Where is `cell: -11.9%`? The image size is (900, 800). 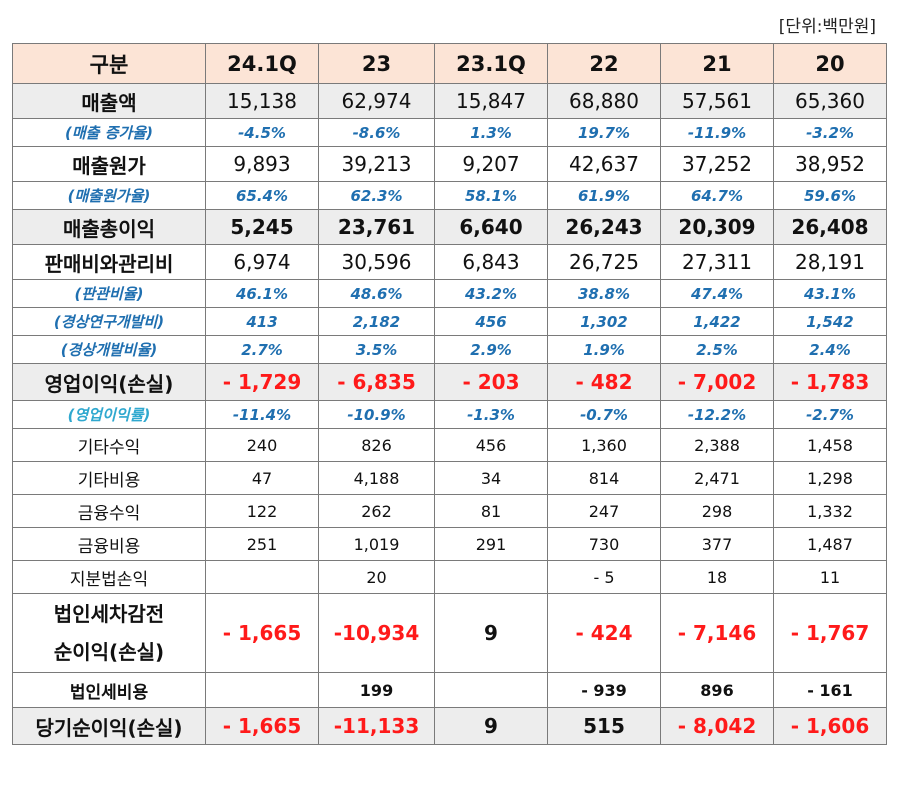 cell: -11.9% is located at coordinates (717, 132).